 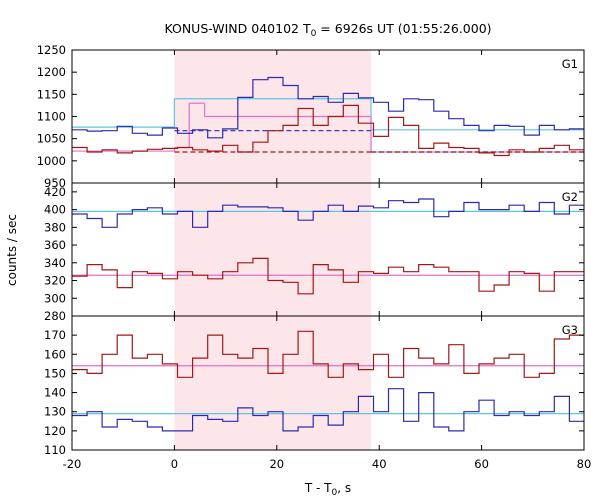 I want to click on x-tick-label: 80, so click(x=584, y=464).